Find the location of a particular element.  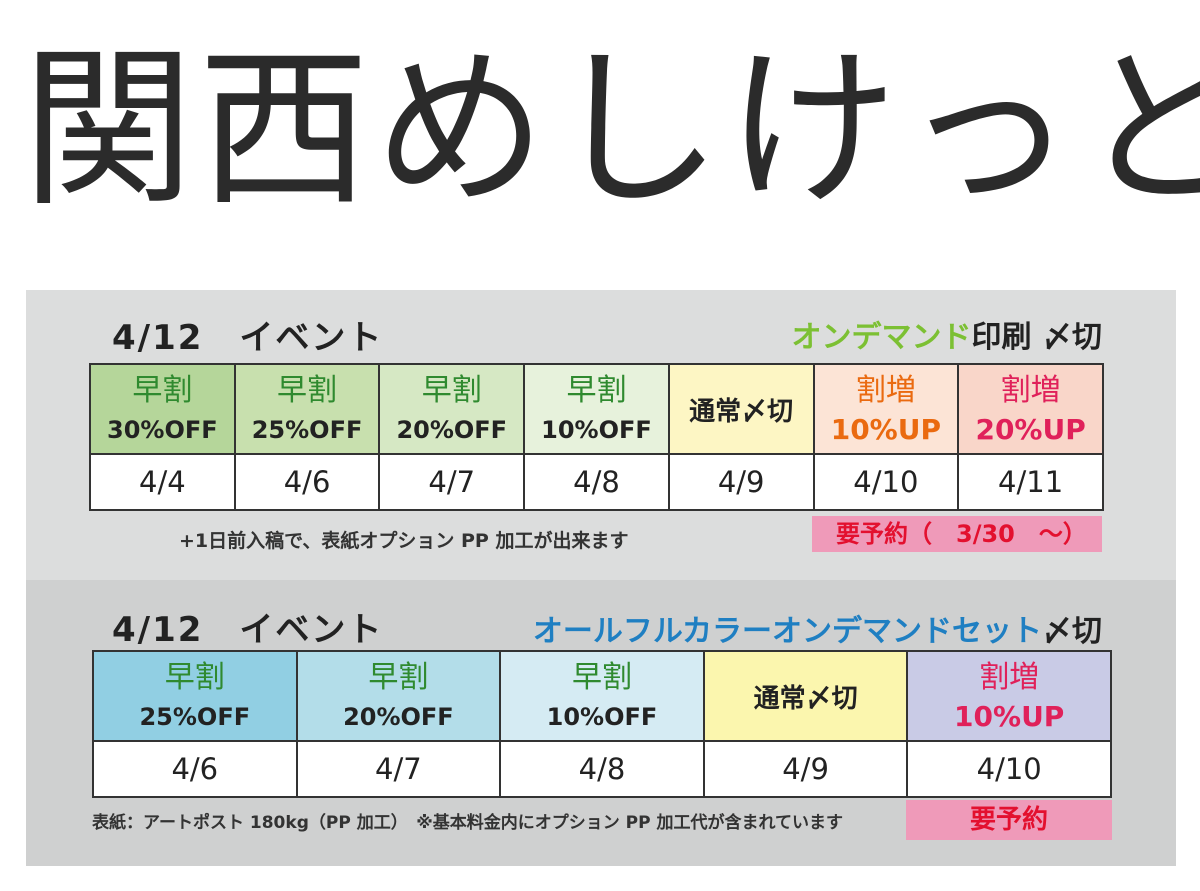

print-type-label: オールフルカラーオンデマンドセット〆切 is located at coordinates (817, 628).